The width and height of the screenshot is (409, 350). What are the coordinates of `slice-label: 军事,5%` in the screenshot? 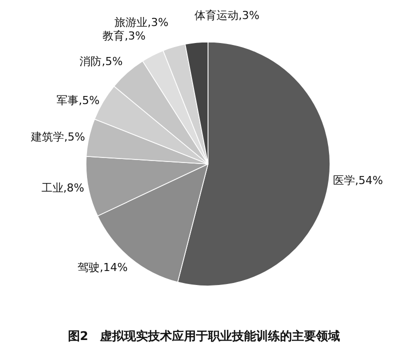 It's located at (78, 100).